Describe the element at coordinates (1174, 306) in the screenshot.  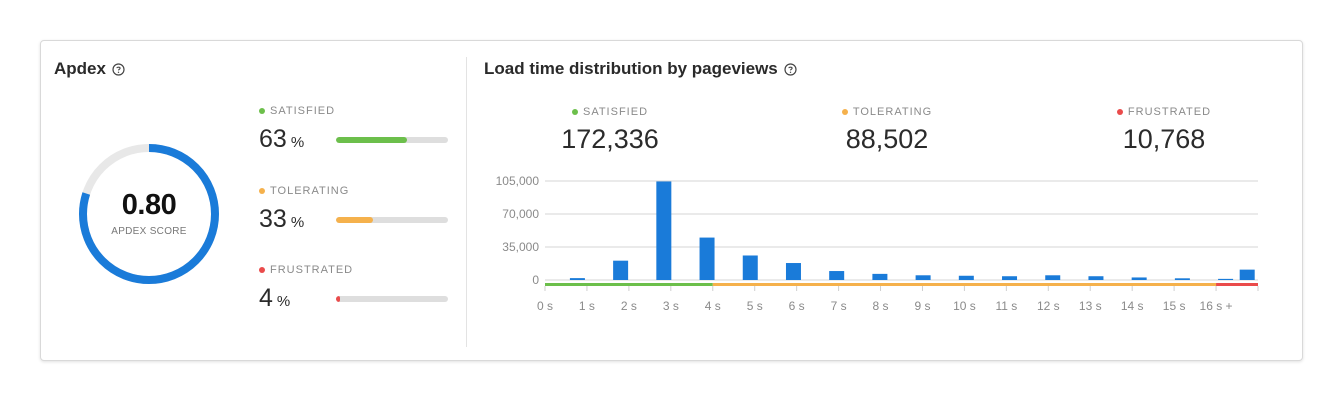
I see `x-tick-label: 15 s` at that location.